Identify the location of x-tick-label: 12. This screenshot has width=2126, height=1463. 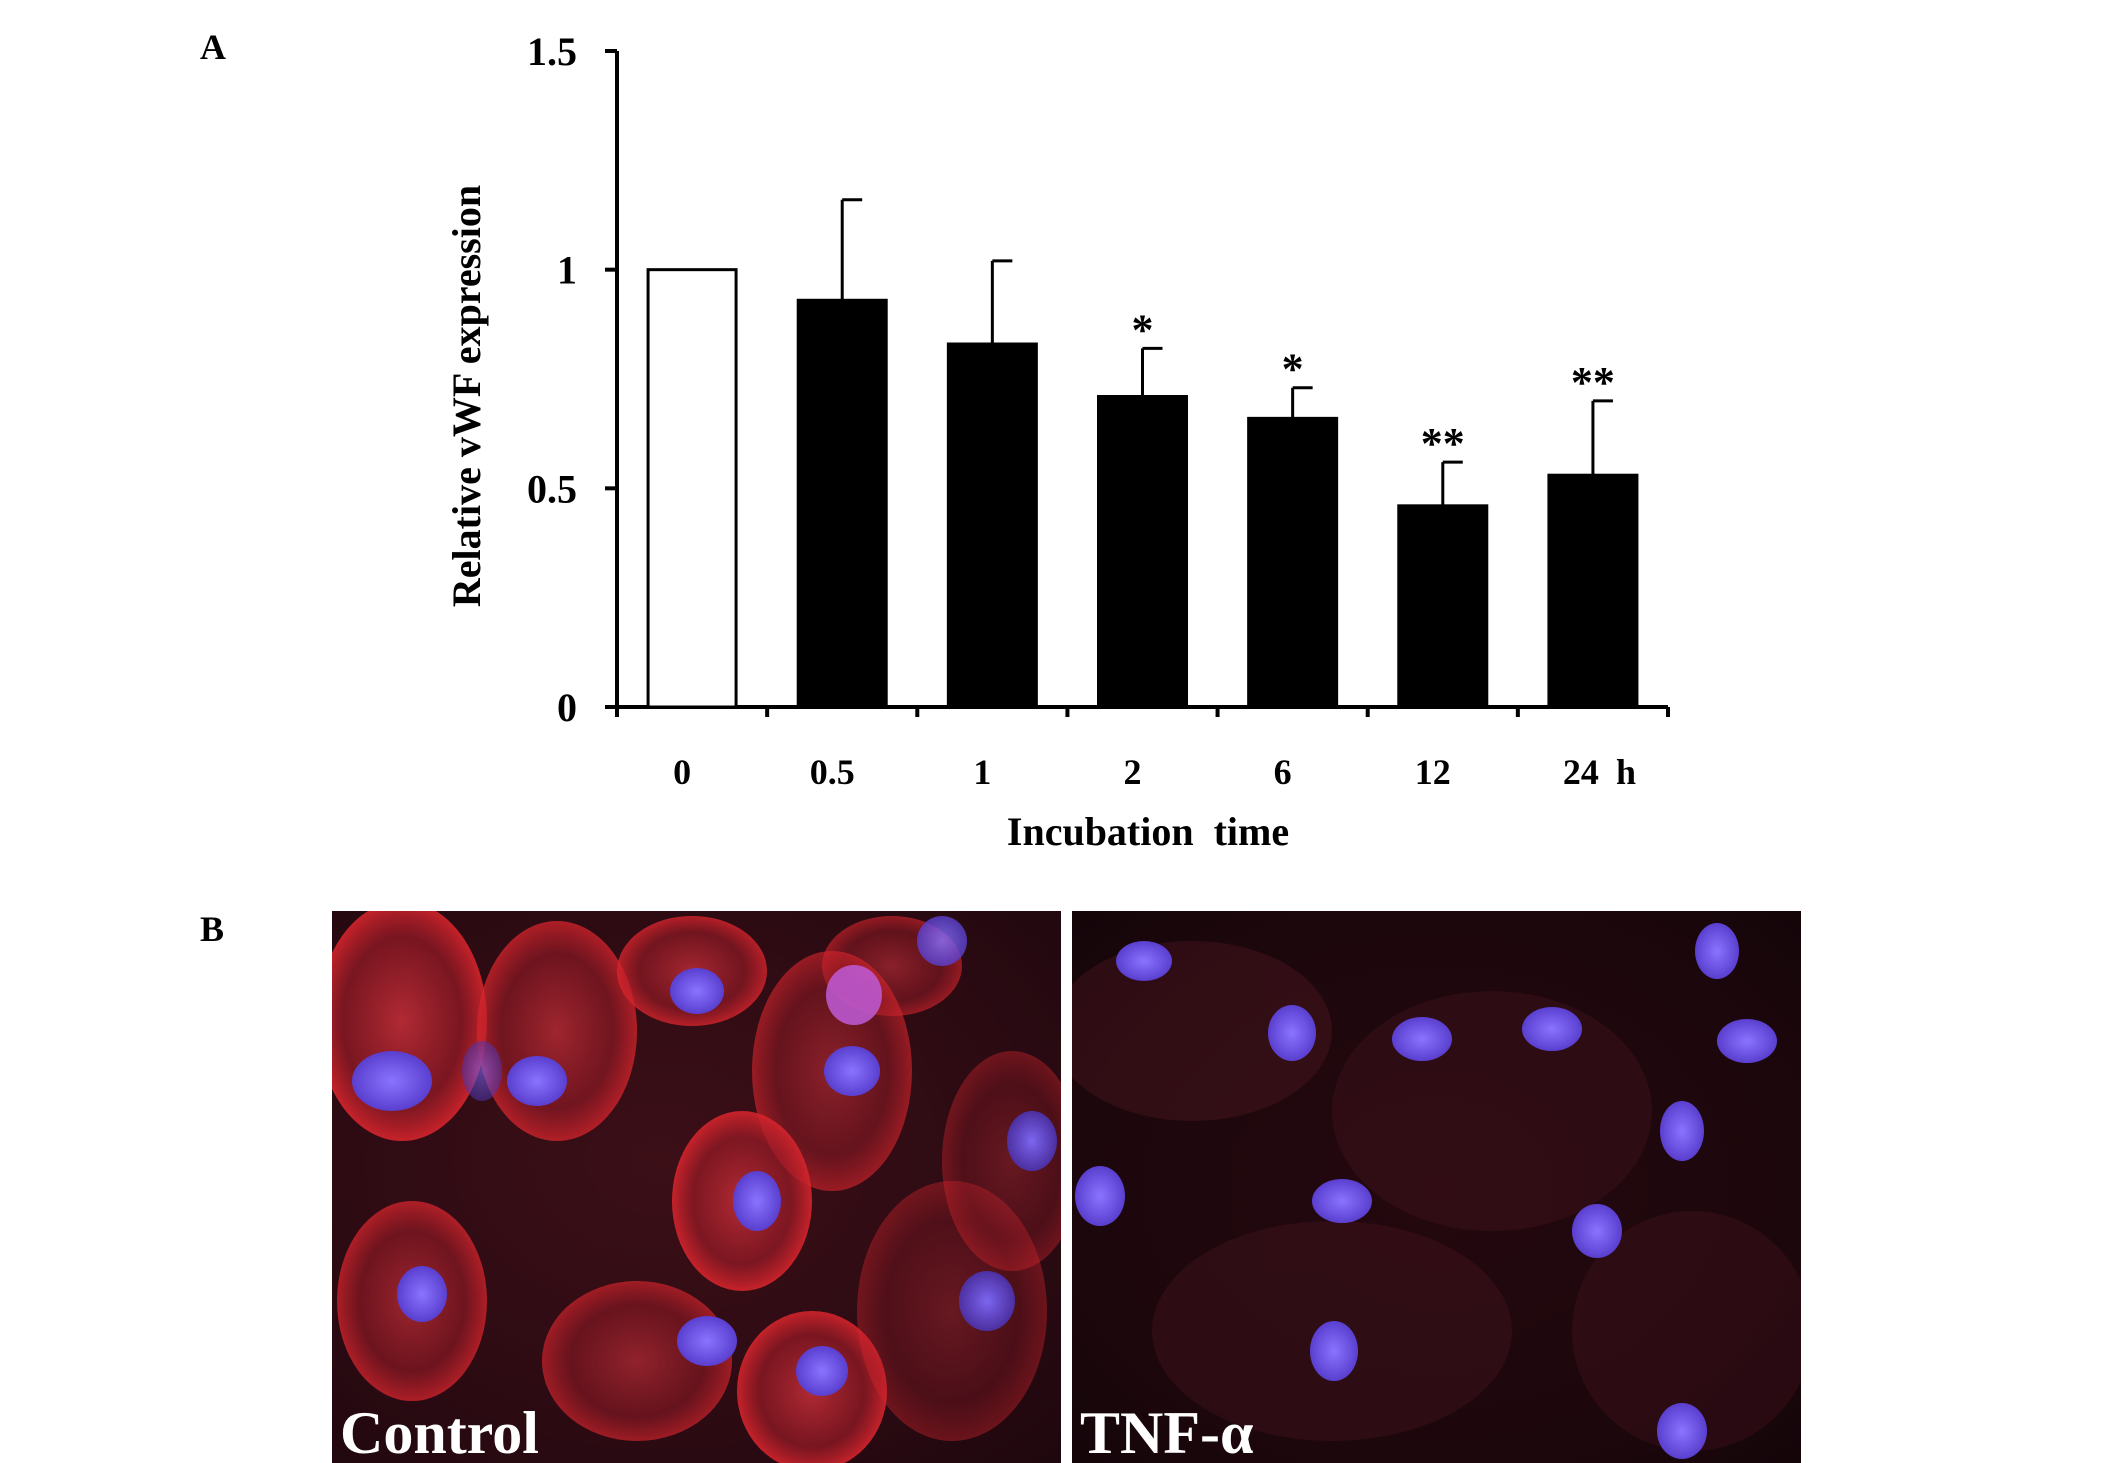
(1433, 772).